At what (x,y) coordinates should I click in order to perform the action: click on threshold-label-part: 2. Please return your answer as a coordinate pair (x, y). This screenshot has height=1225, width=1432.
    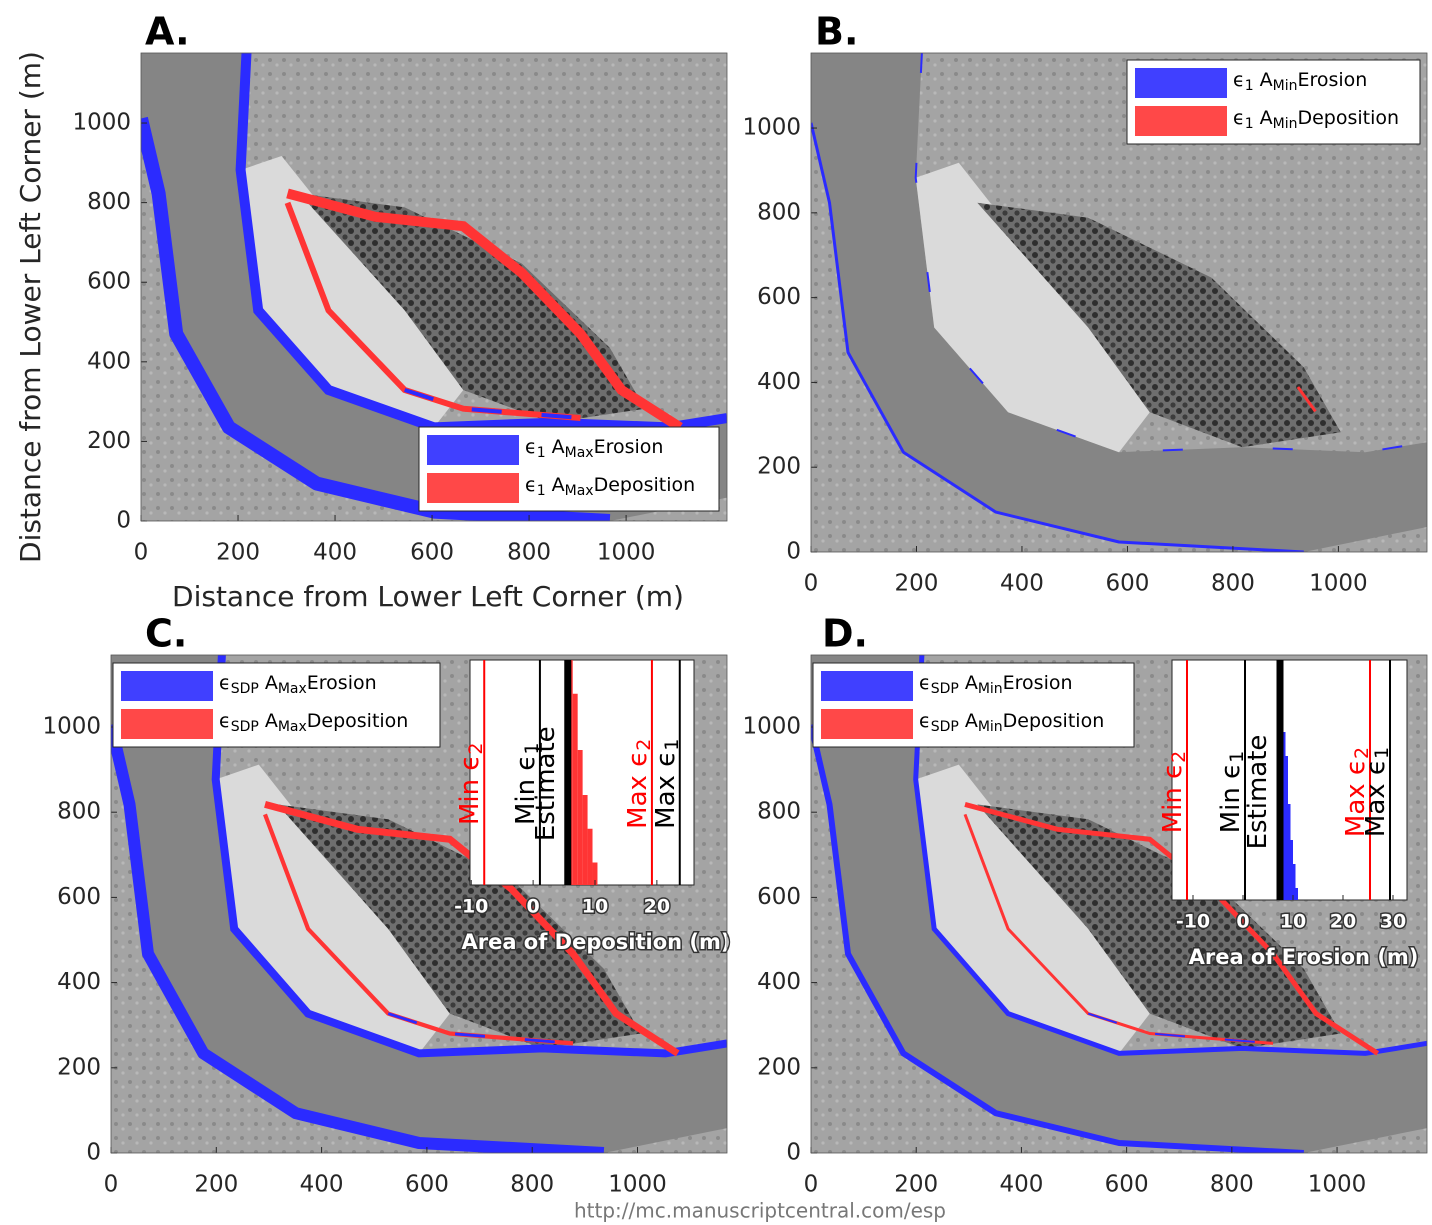
    Looking at the image, I should click on (1179, 757).